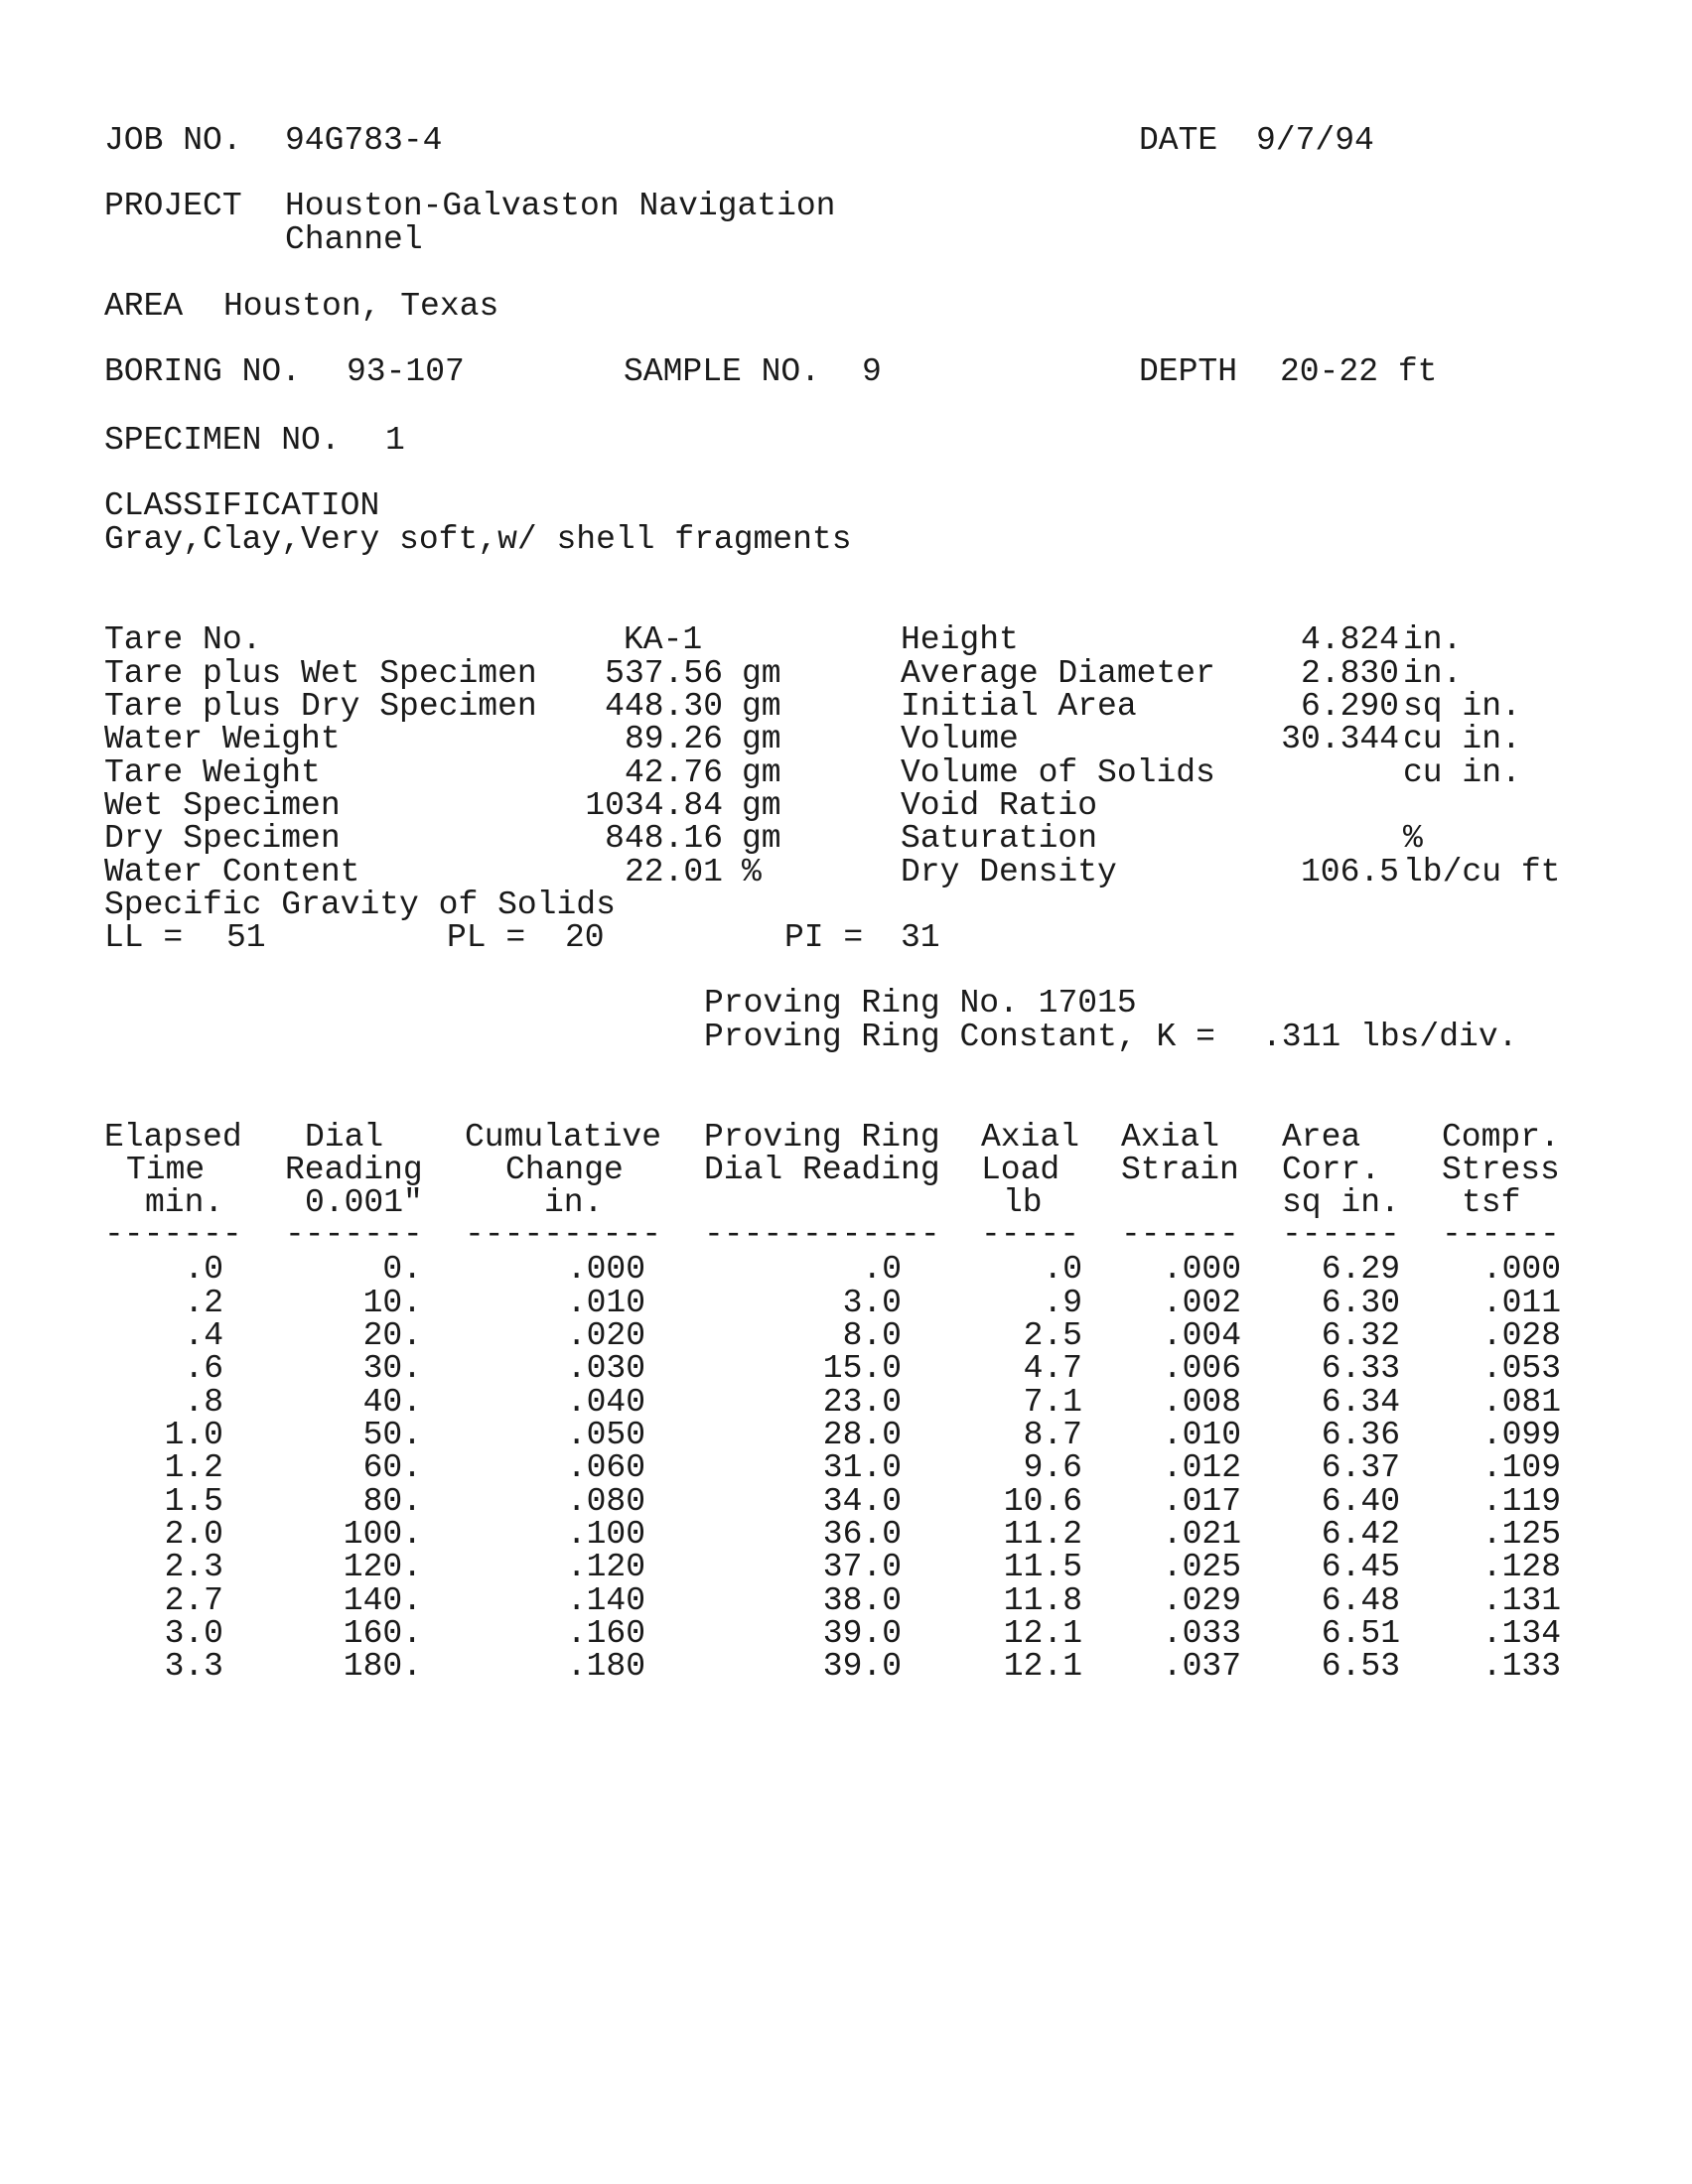 The image size is (1692, 2184). I want to click on table-cell: 10., so click(392, 1303).